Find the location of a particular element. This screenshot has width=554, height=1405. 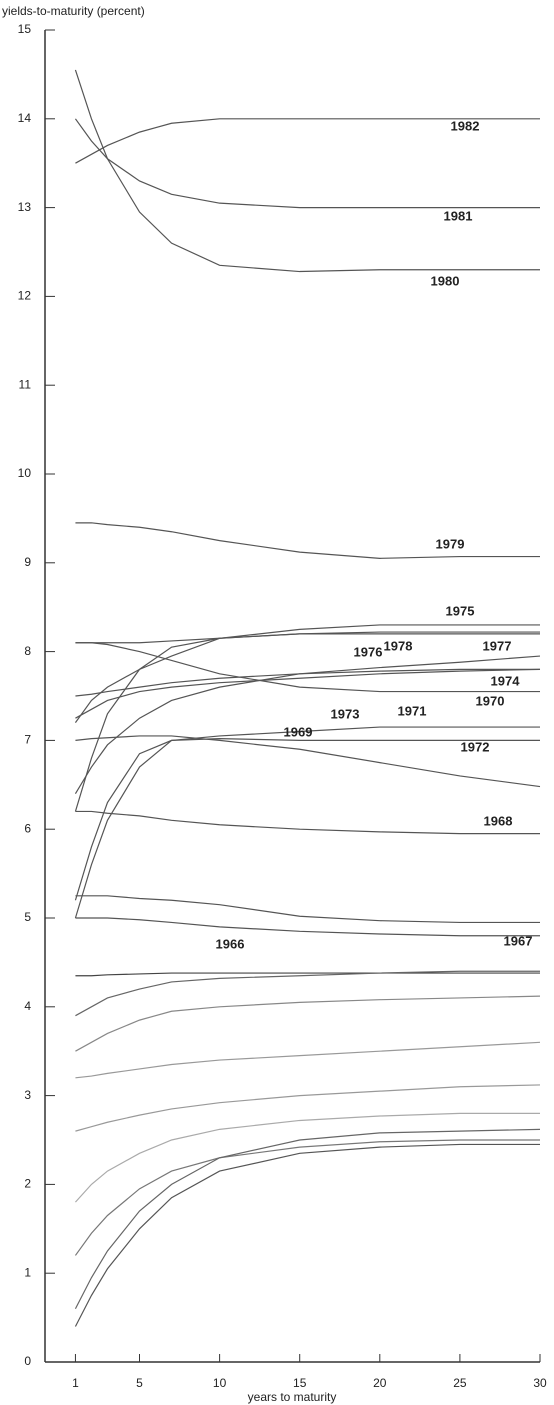

y-tick-label: 6 is located at coordinates (27, 828).